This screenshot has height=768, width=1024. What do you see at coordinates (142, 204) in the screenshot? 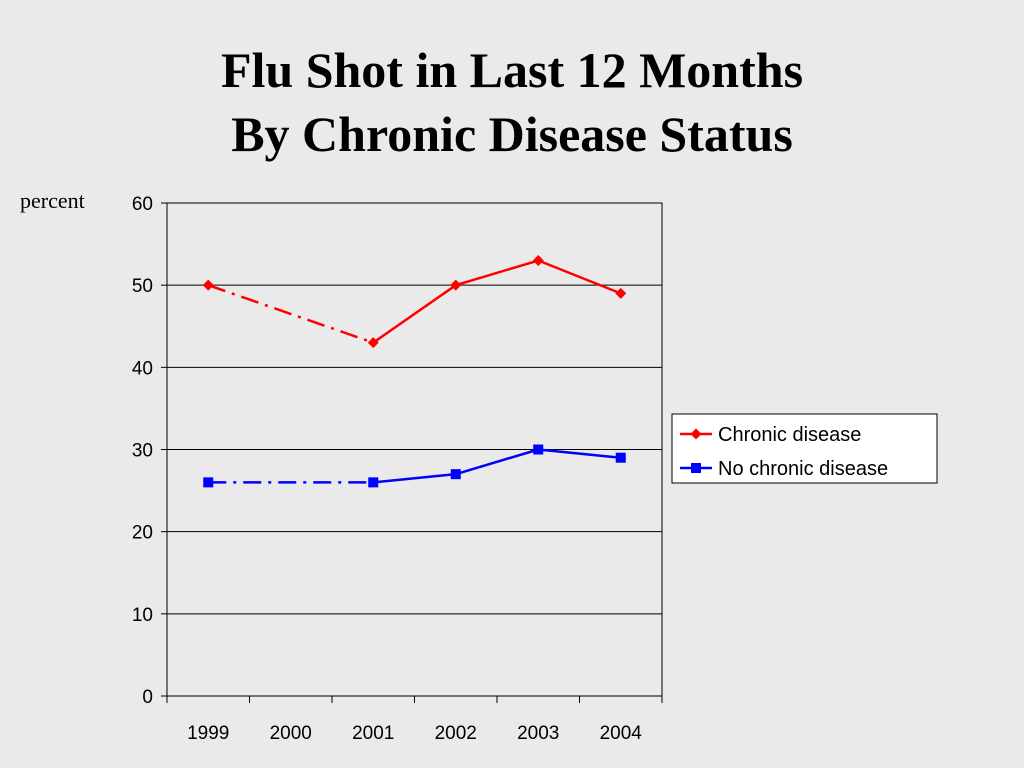
I see `y-tick-label: 60` at bounding box center [142, 204].